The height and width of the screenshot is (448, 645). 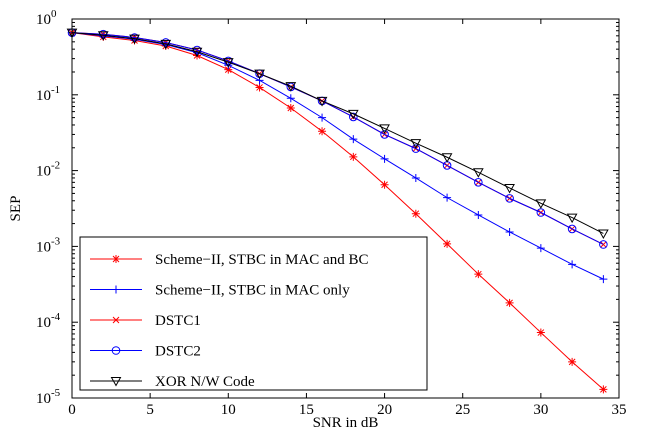 I want to click on y-tick-label: 10⁻⁴, so click(x=48, y=321).